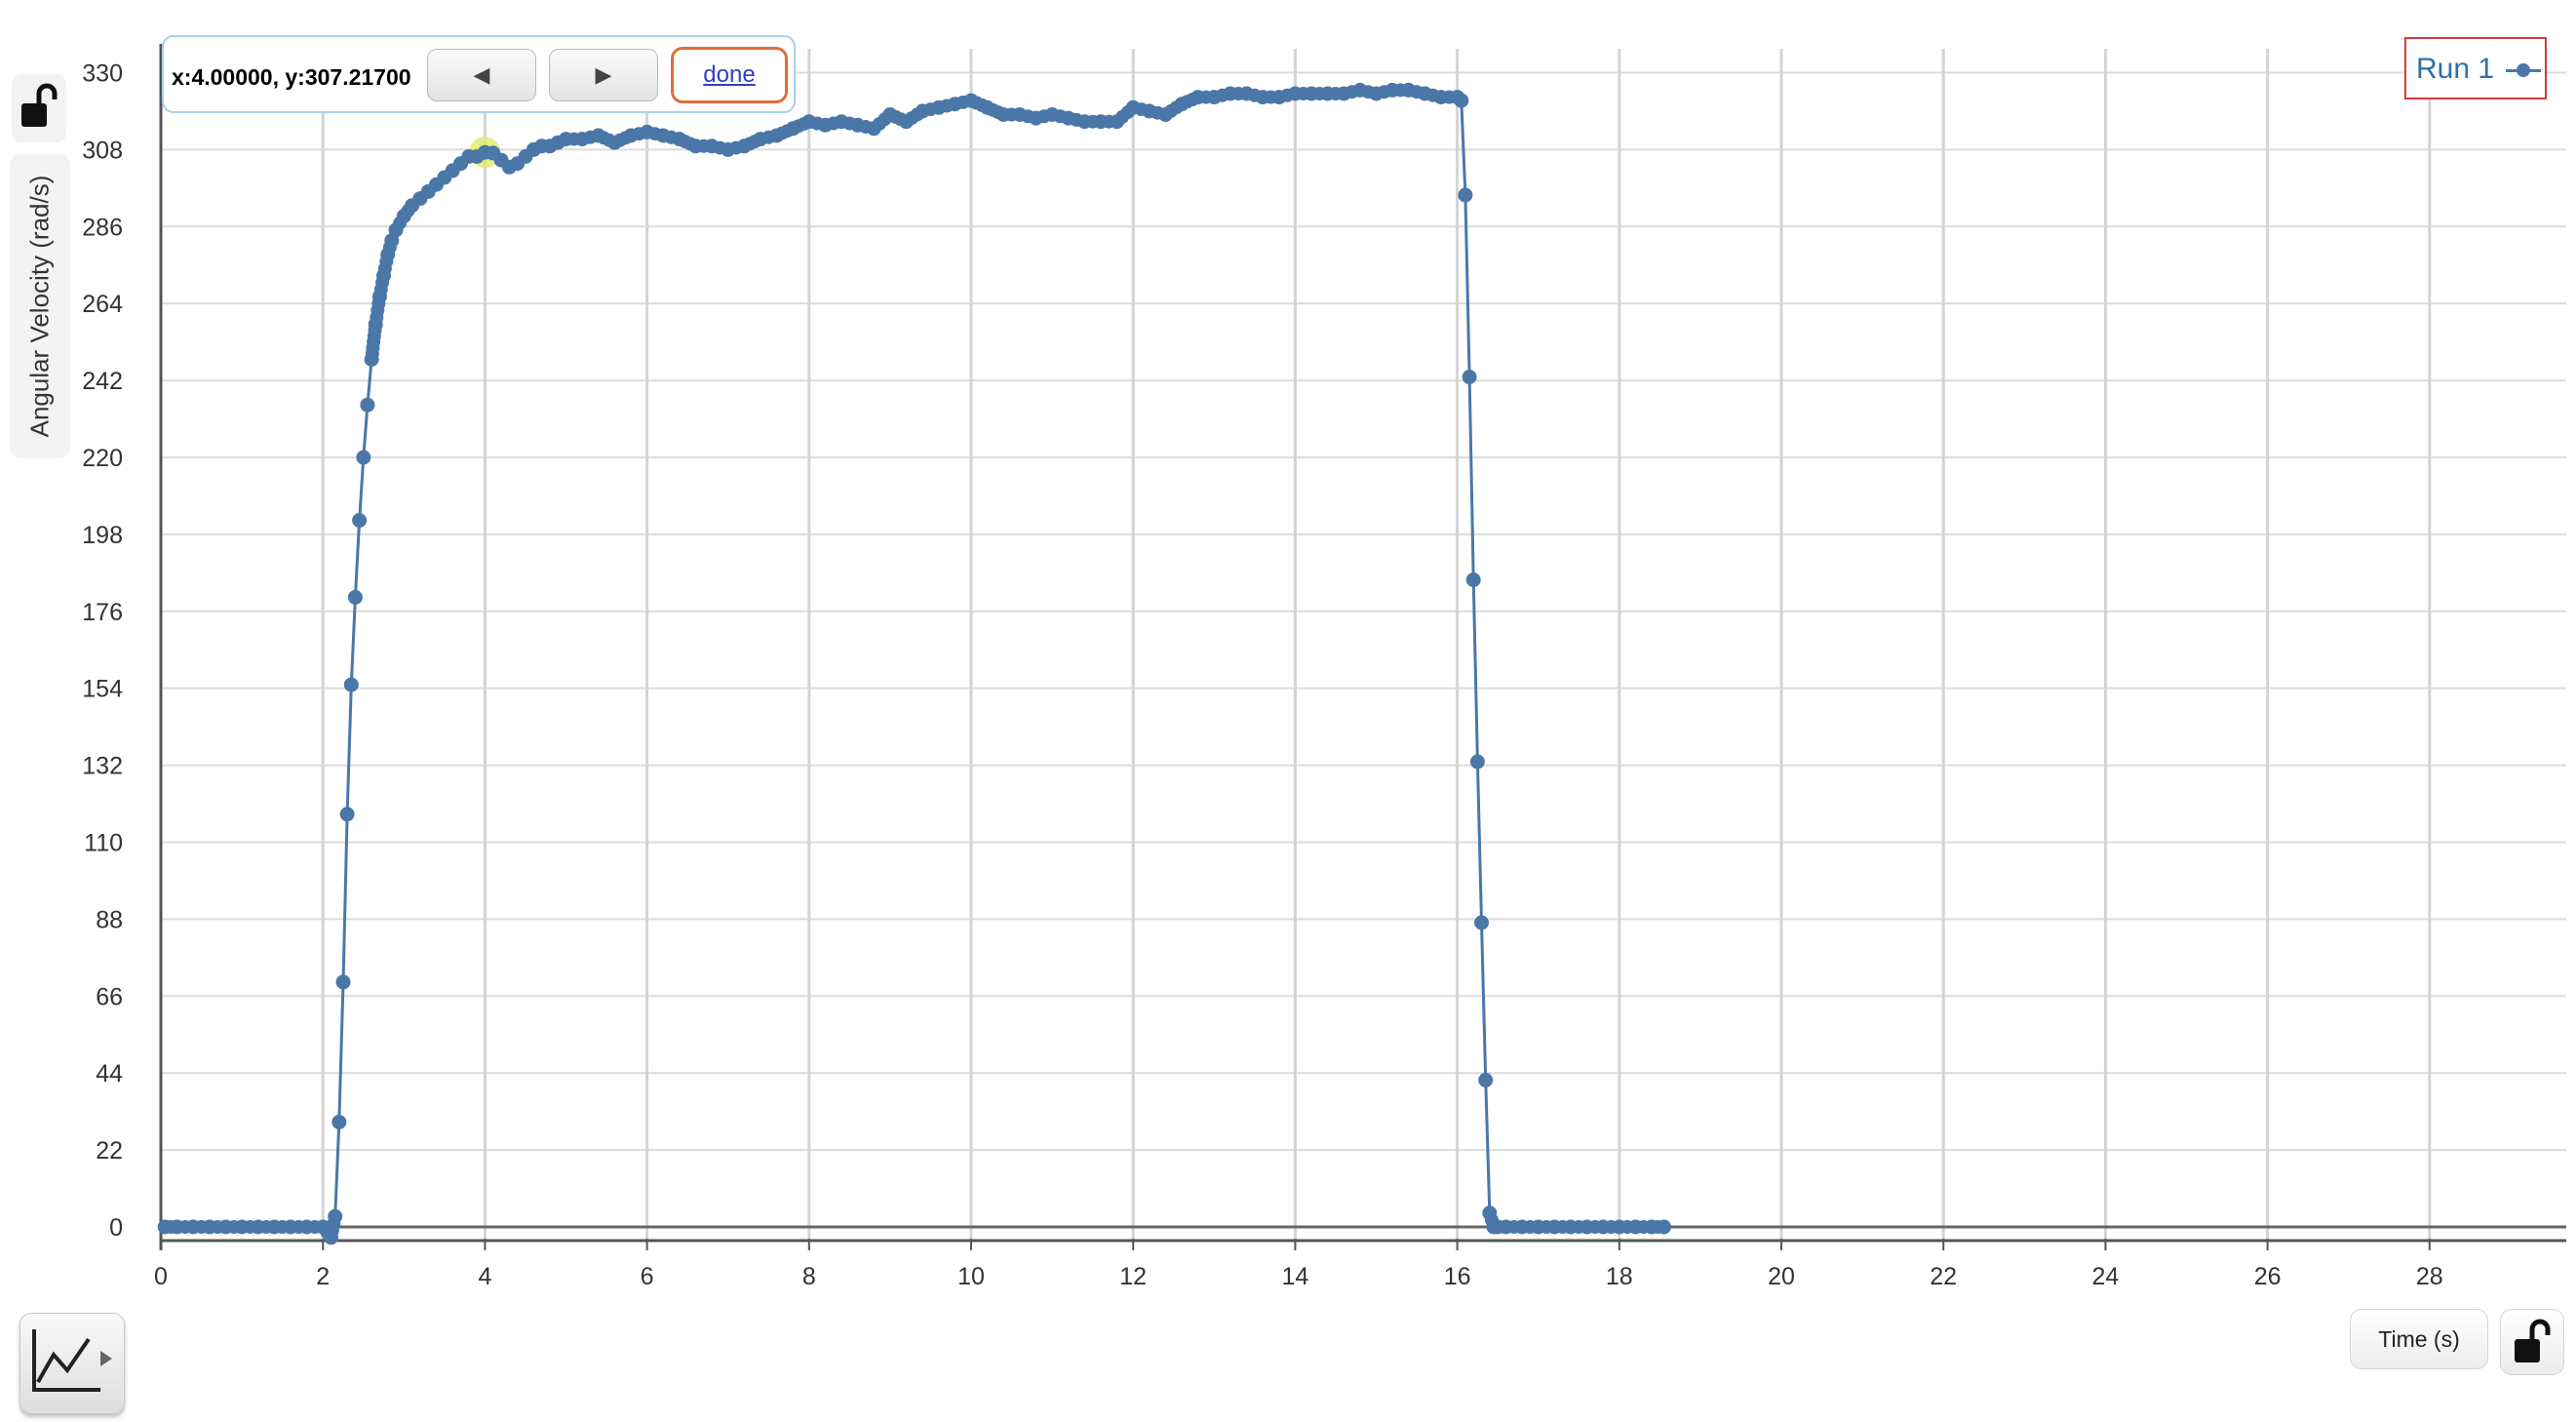 The height and width of the screenshot is (1422, 2576). Describe the element at coordinates (72, 1363) in the screenshot. I see `graph-tools-button` at that location.